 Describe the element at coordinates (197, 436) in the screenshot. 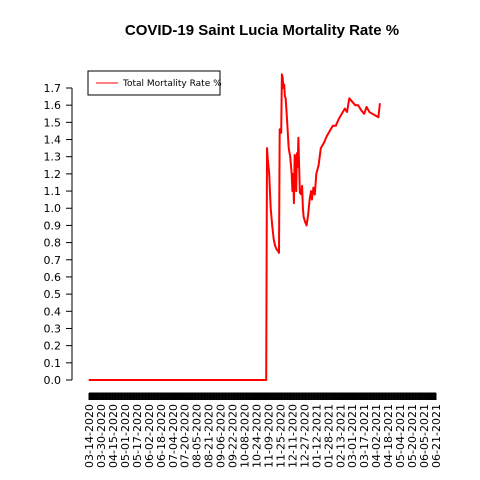

I see `x-tick-label: 08-05-2020` at that location.